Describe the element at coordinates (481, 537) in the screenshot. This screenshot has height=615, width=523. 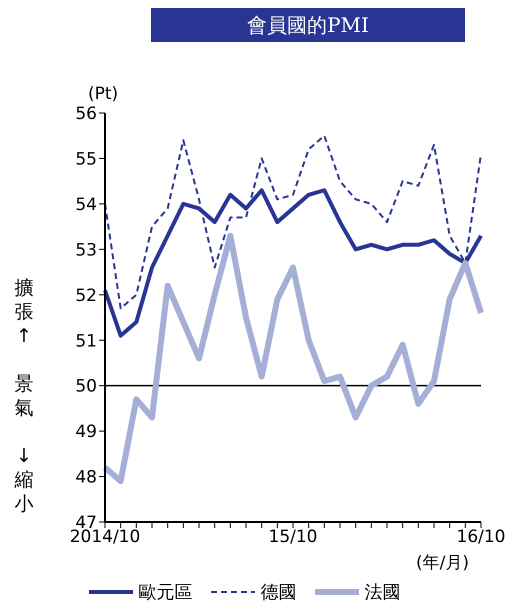
I see `x-tick-label: 16/10` at that location.